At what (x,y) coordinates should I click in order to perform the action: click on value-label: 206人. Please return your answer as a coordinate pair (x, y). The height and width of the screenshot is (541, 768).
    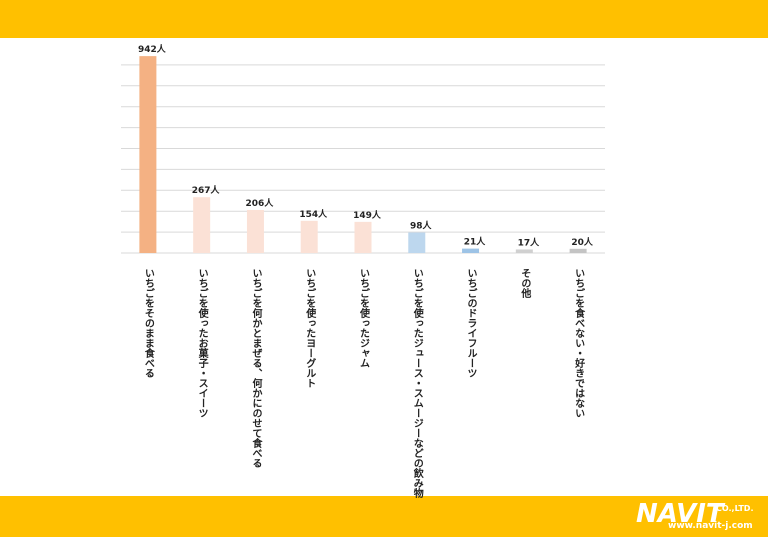
    Looking at the image, I should click on (260, 203).